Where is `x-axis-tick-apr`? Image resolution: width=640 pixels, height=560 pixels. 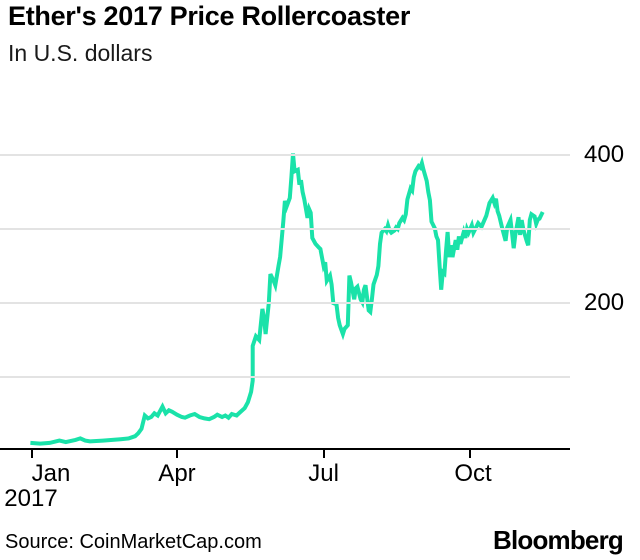 x-axis-tick-apr is located at coordinates (176, 453).